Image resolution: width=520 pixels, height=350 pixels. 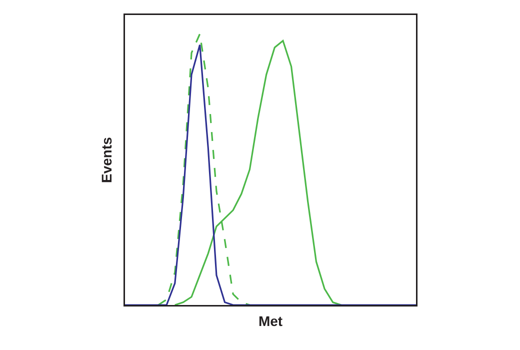 What do you see at coordinates (106, 159) in the screenshot?
I see `y-axis-title: Events` at bounding box center [106, 159].